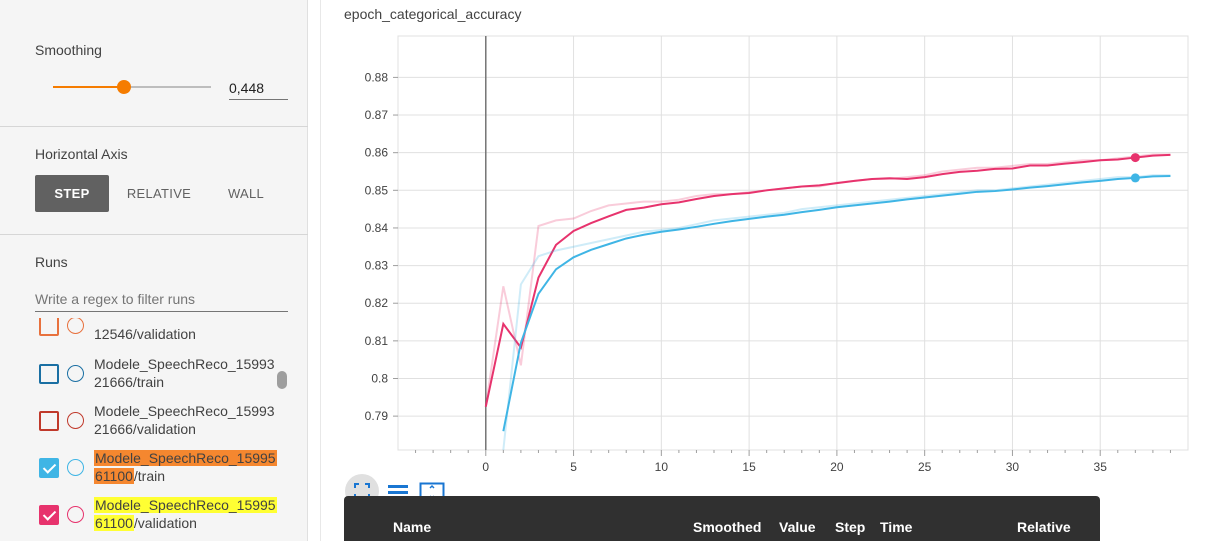 The image size is (1217, 541). Describe the element at coordinates (837, 467) in the screenshot. I see `x-tick-label: 20` at that location.